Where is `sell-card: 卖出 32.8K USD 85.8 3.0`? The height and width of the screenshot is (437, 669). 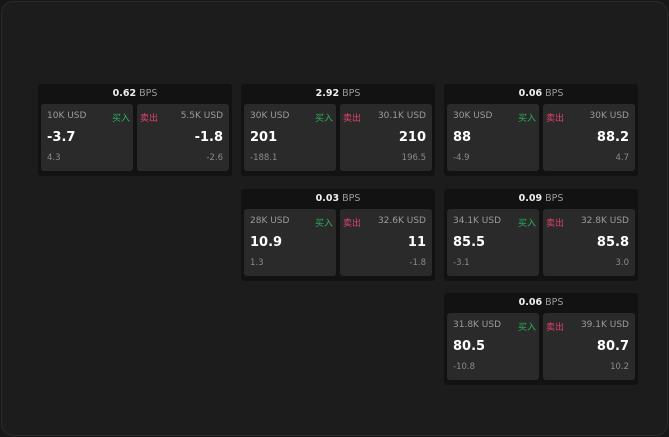 sell-card: 卖出 32.8K USD 85.8 3.0 is located at coordinates (589, 242).